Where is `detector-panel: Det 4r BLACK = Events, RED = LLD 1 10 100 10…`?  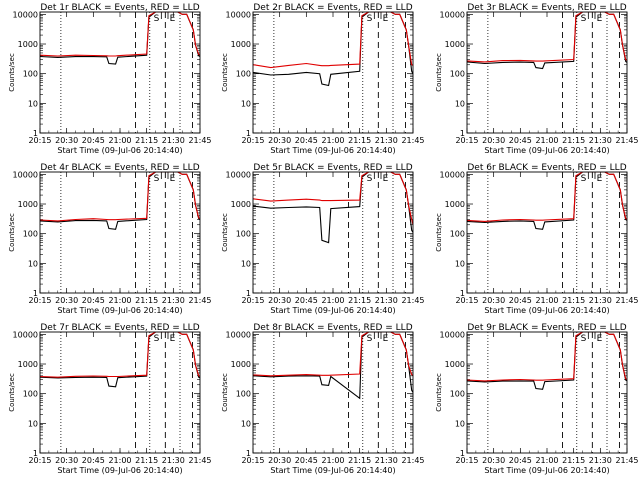
detector-panel: Det 4r BLACK = Events, RED = LLD 1 10 100 10… is located at coordinates (110, 239).